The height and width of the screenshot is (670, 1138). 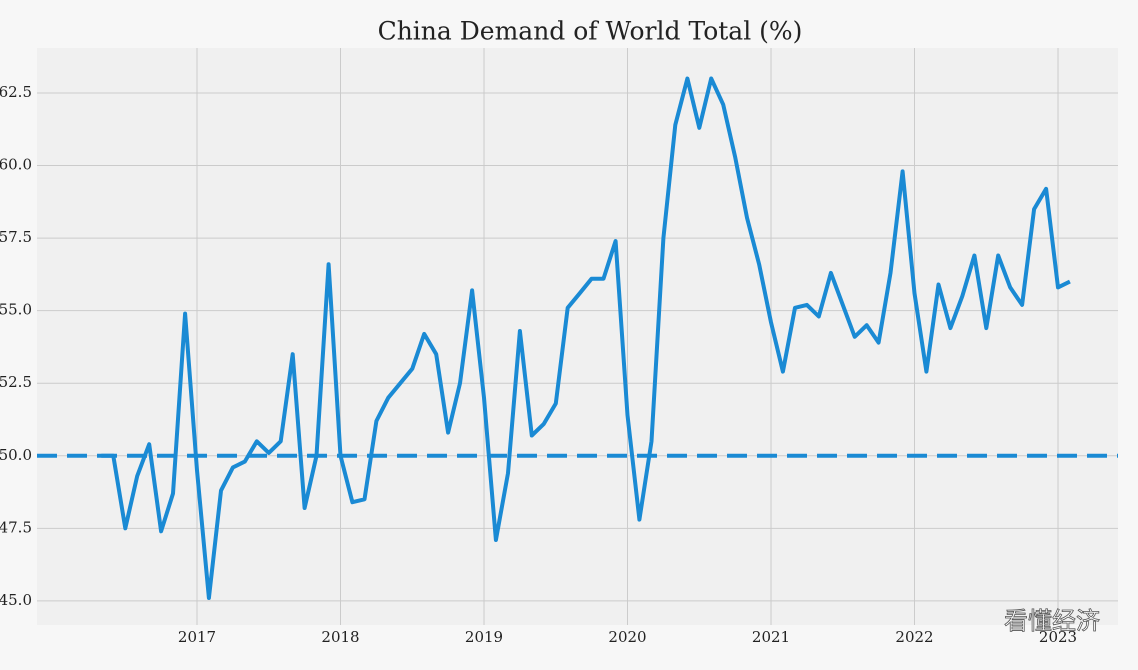 I want to click on x-tick-label: 2021, so click(x=771, y=637).